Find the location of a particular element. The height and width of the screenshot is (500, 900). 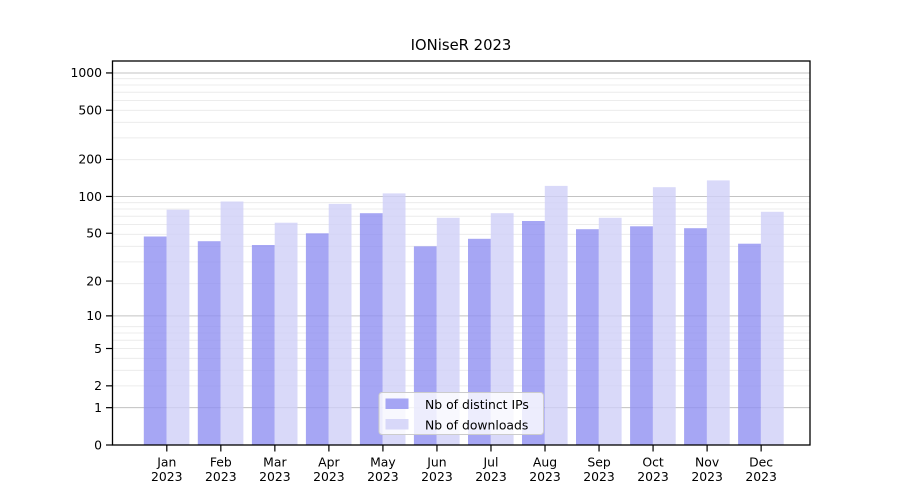

y-tick-label-50: 50 is located at coordinates (94, 233).